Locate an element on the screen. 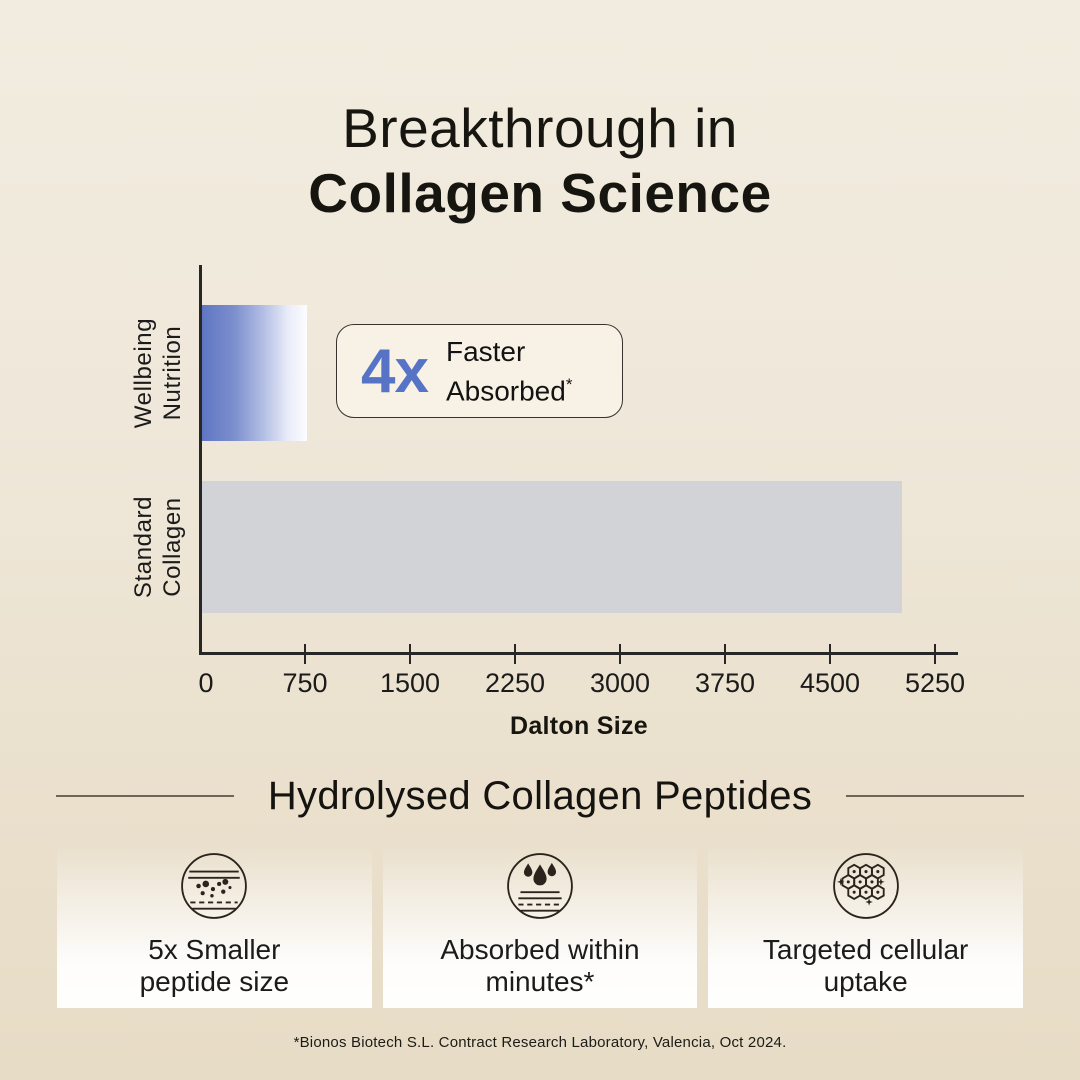 The height and width of the screenshot is (1080, 1080). card-label: Targeted cellular uptake is located at coordinates (865, 966).